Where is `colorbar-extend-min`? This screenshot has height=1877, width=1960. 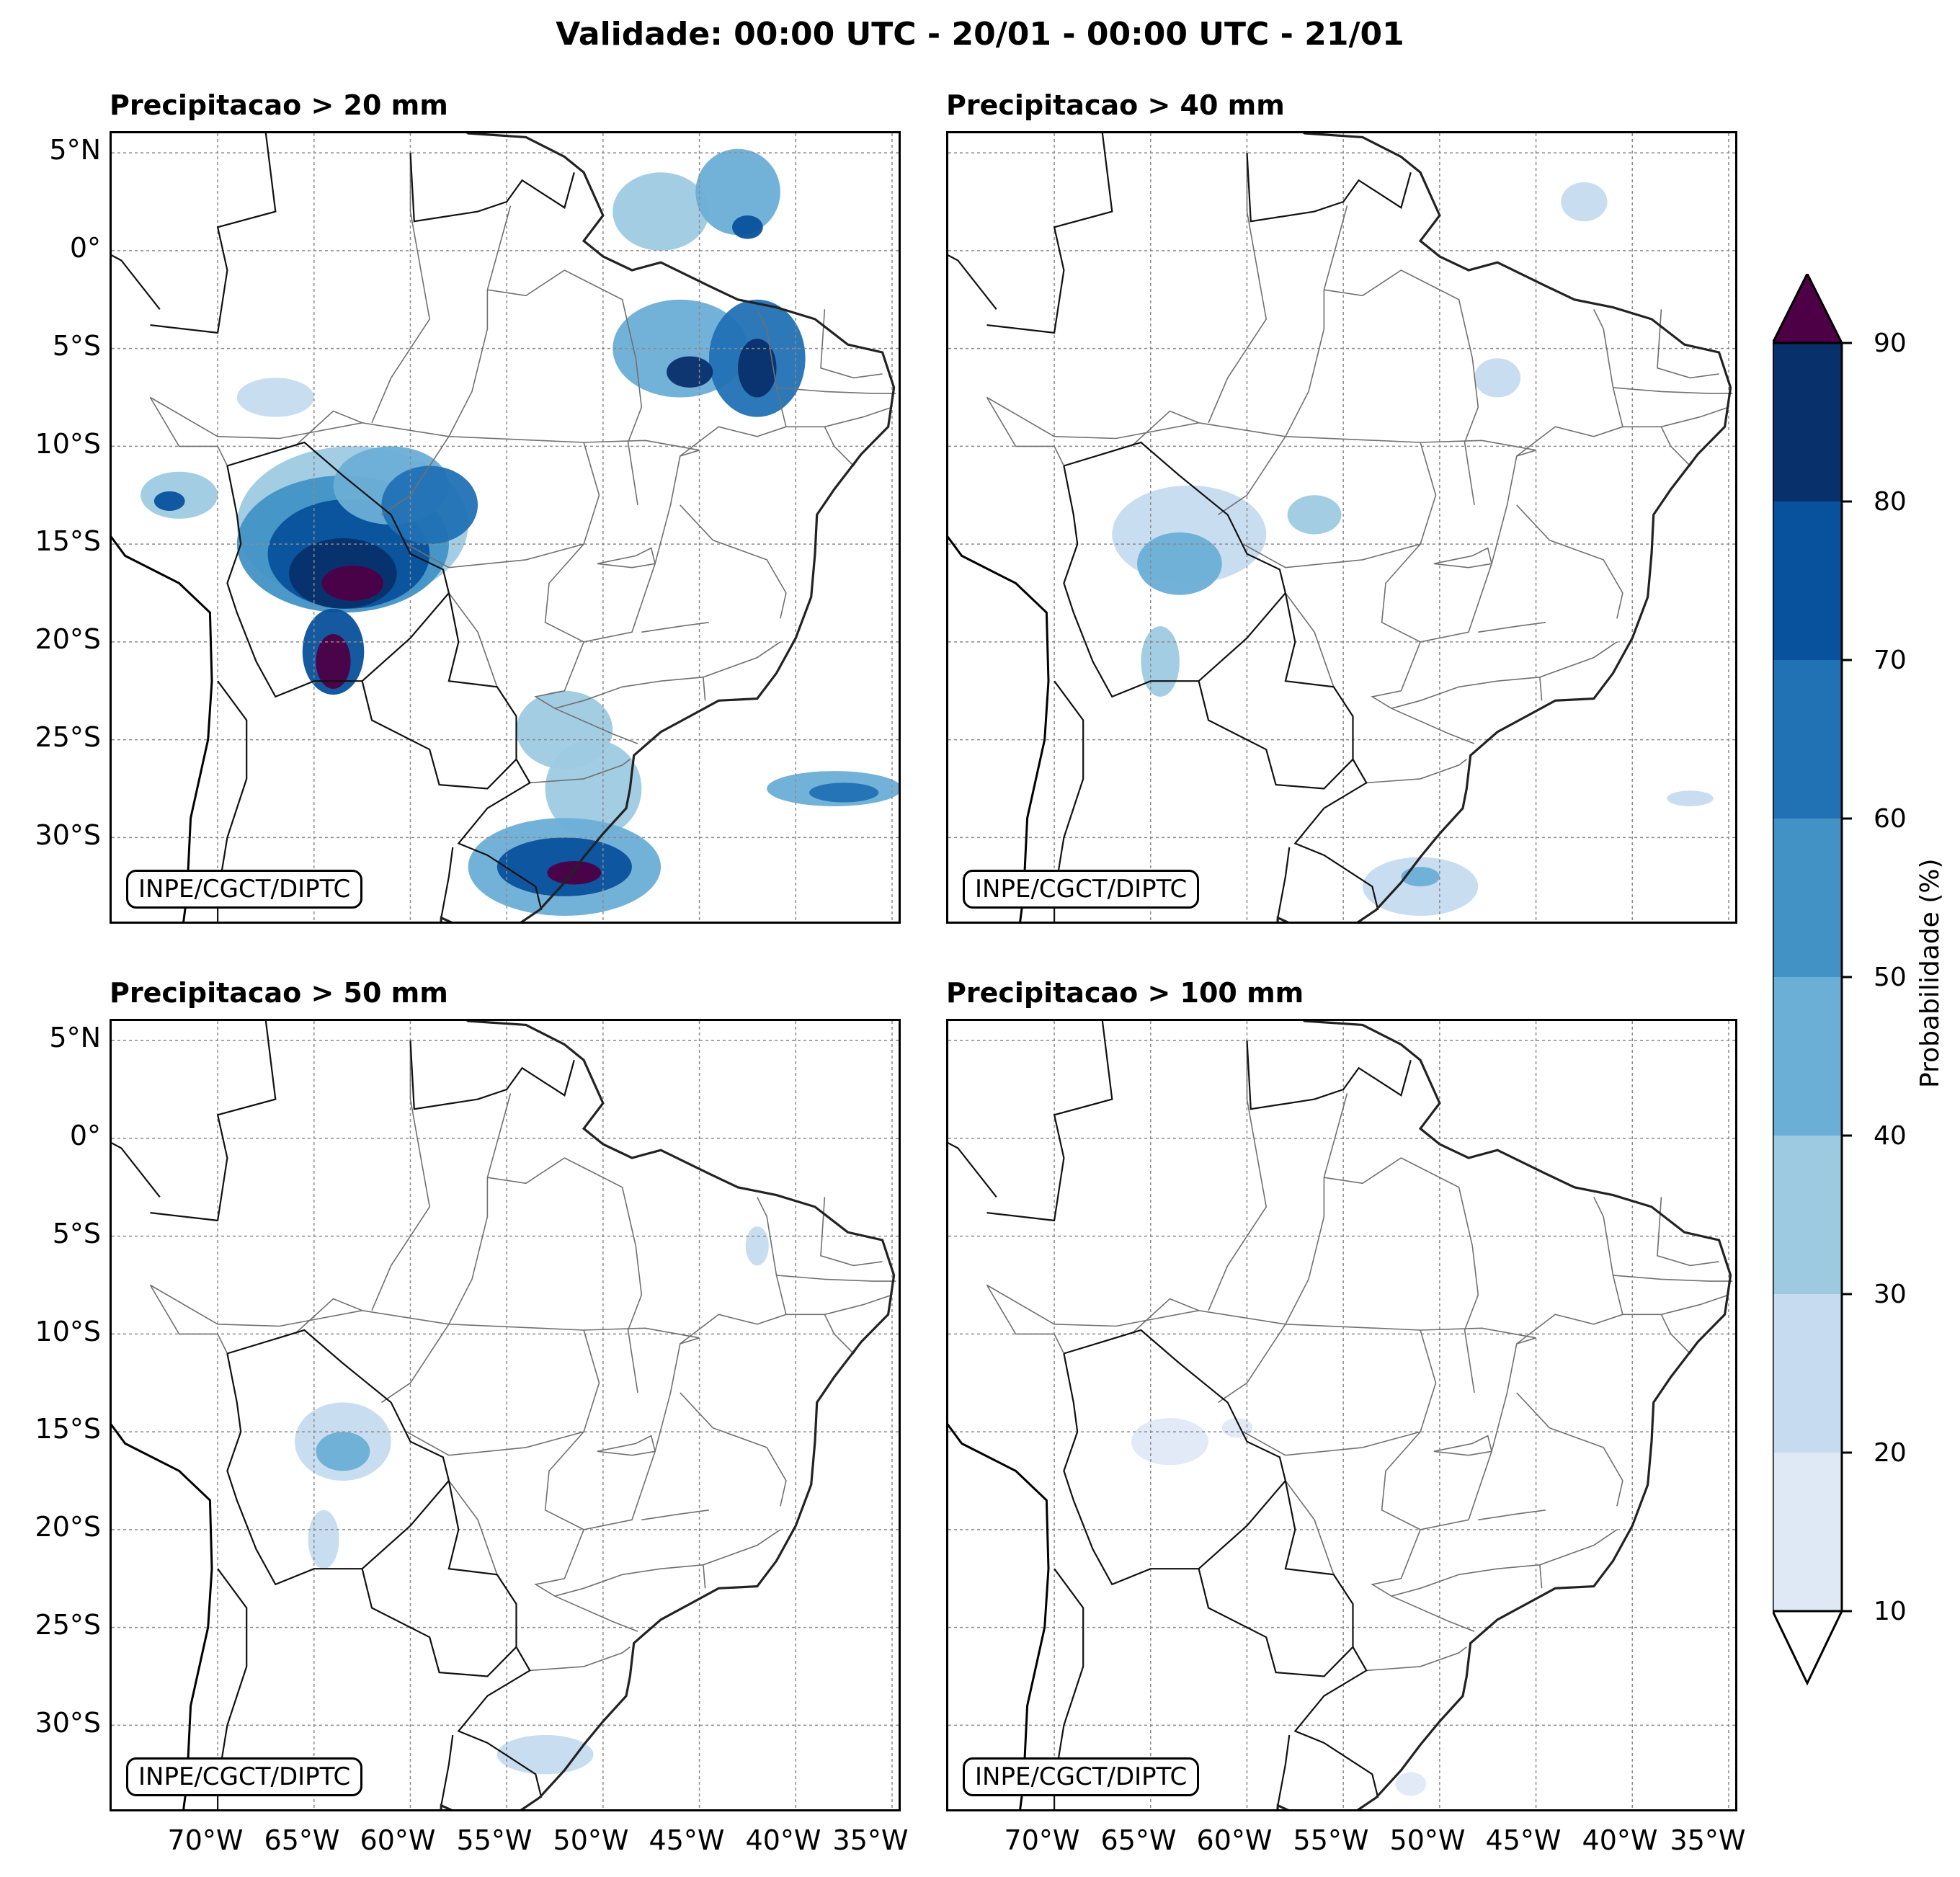
colorbar-extend-min is located at coordinates (1808, 1648).